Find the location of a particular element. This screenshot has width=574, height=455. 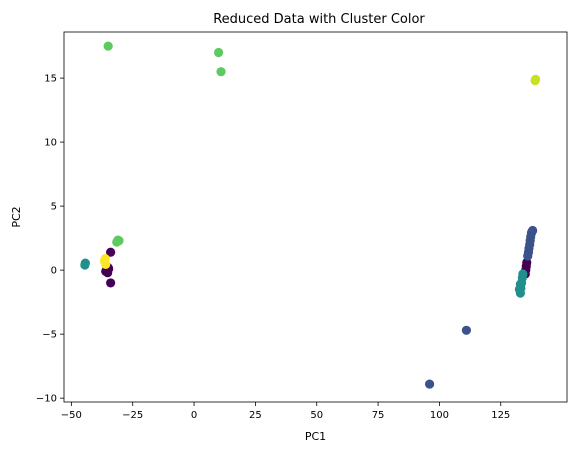

y-tick-label: 0 is located at coordinates (54, 271).